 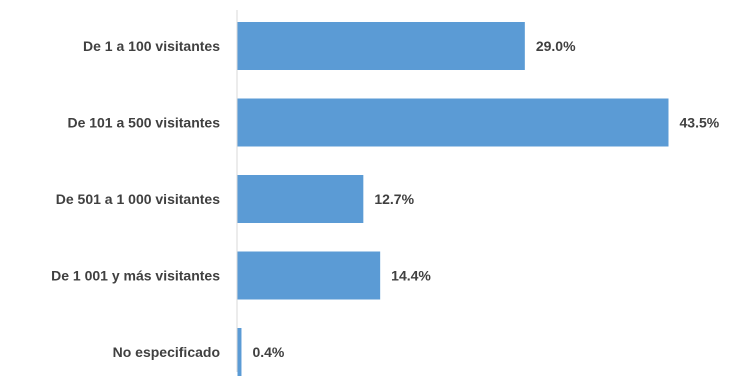 What do you see at coordinates (151, 46) in the screenshot?
I see `category-label: De 1 a 100 visitantes` at bounding box center [151, 46].